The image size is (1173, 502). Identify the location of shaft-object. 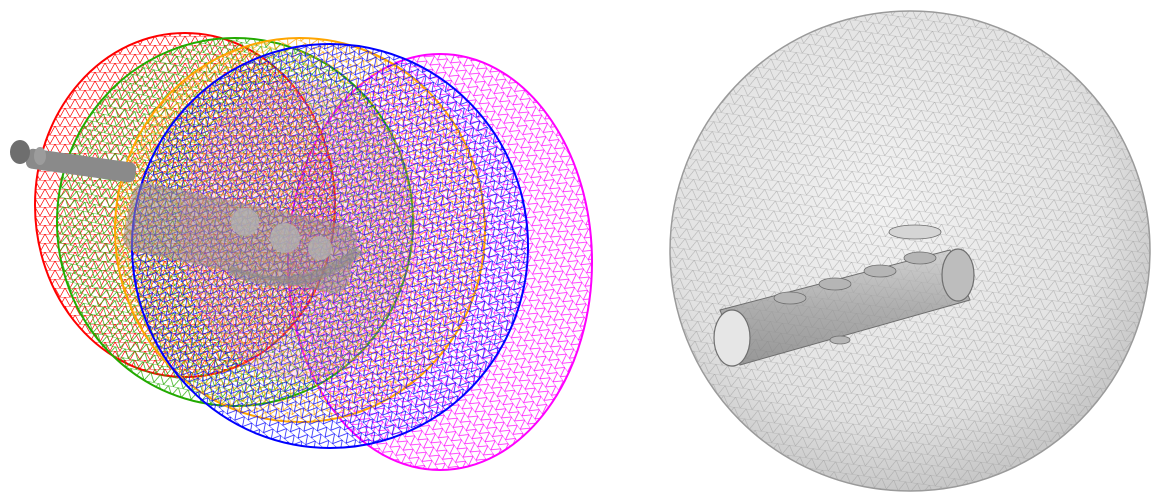
(187, 217).